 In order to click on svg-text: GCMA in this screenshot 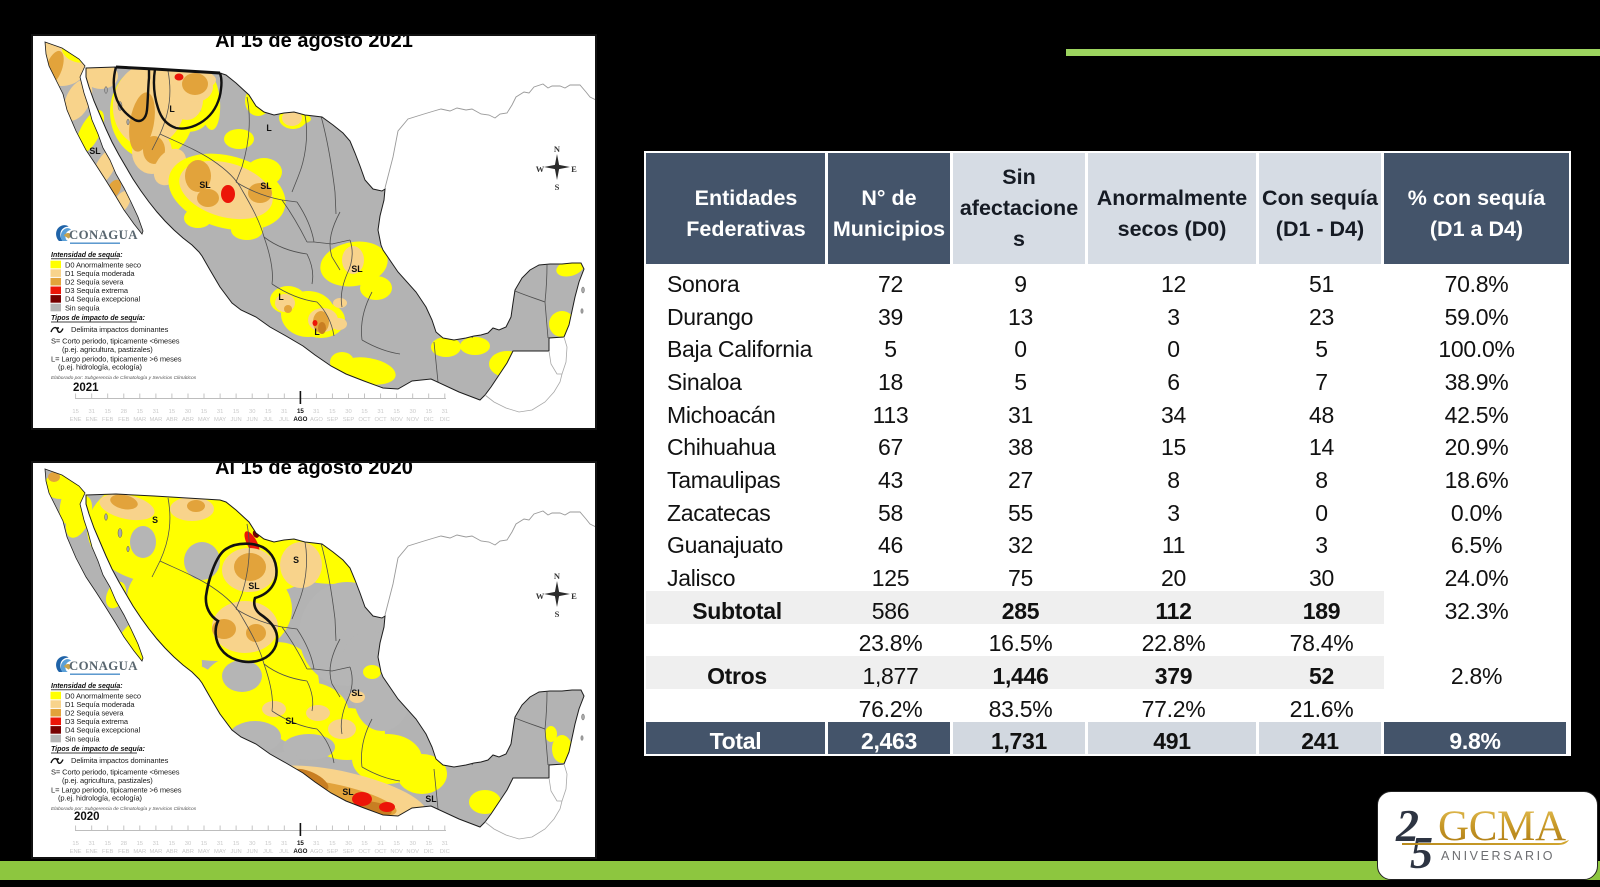, I will do `click(1502, 826)`.